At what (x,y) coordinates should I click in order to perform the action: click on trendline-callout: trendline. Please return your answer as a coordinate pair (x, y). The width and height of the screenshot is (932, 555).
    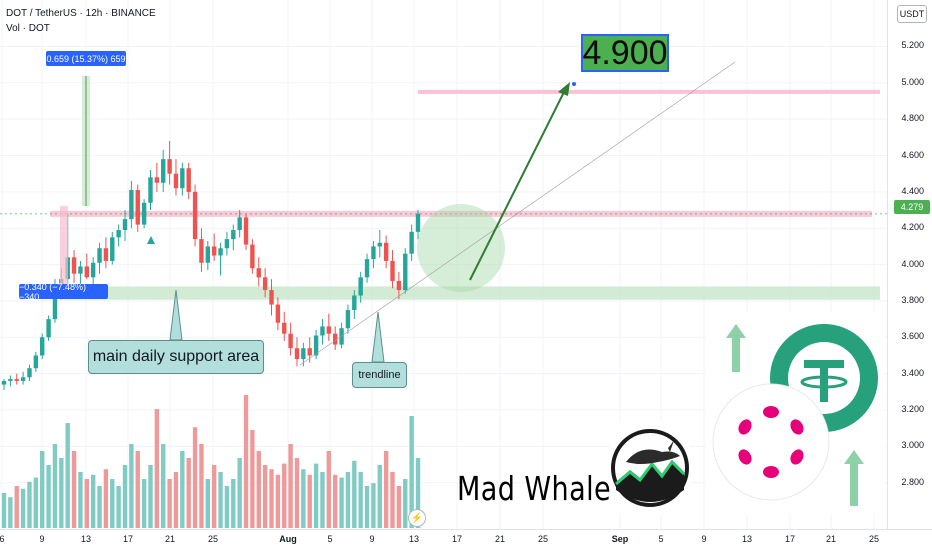
    Looking at the image, I should click on (379, 375).